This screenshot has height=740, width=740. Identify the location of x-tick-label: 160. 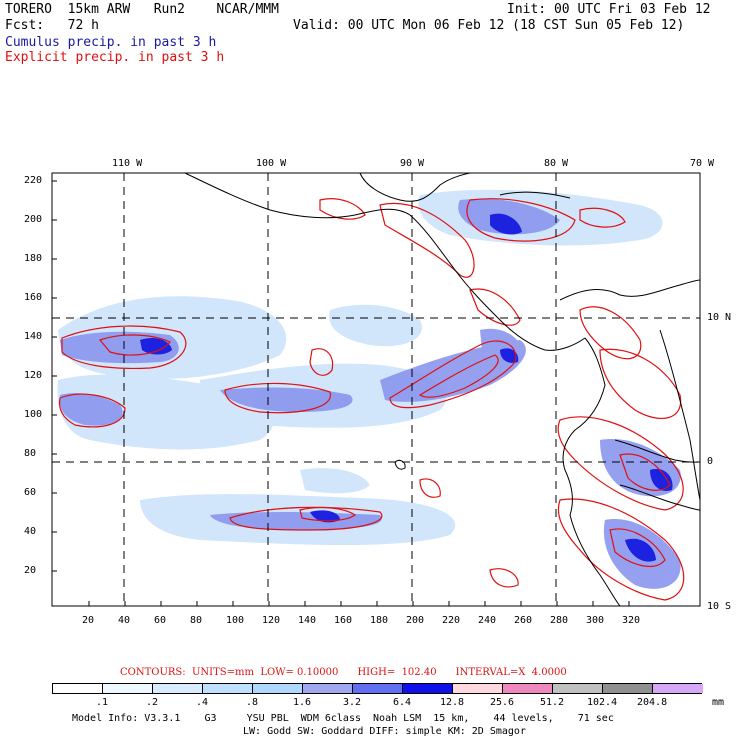
(343, 620).